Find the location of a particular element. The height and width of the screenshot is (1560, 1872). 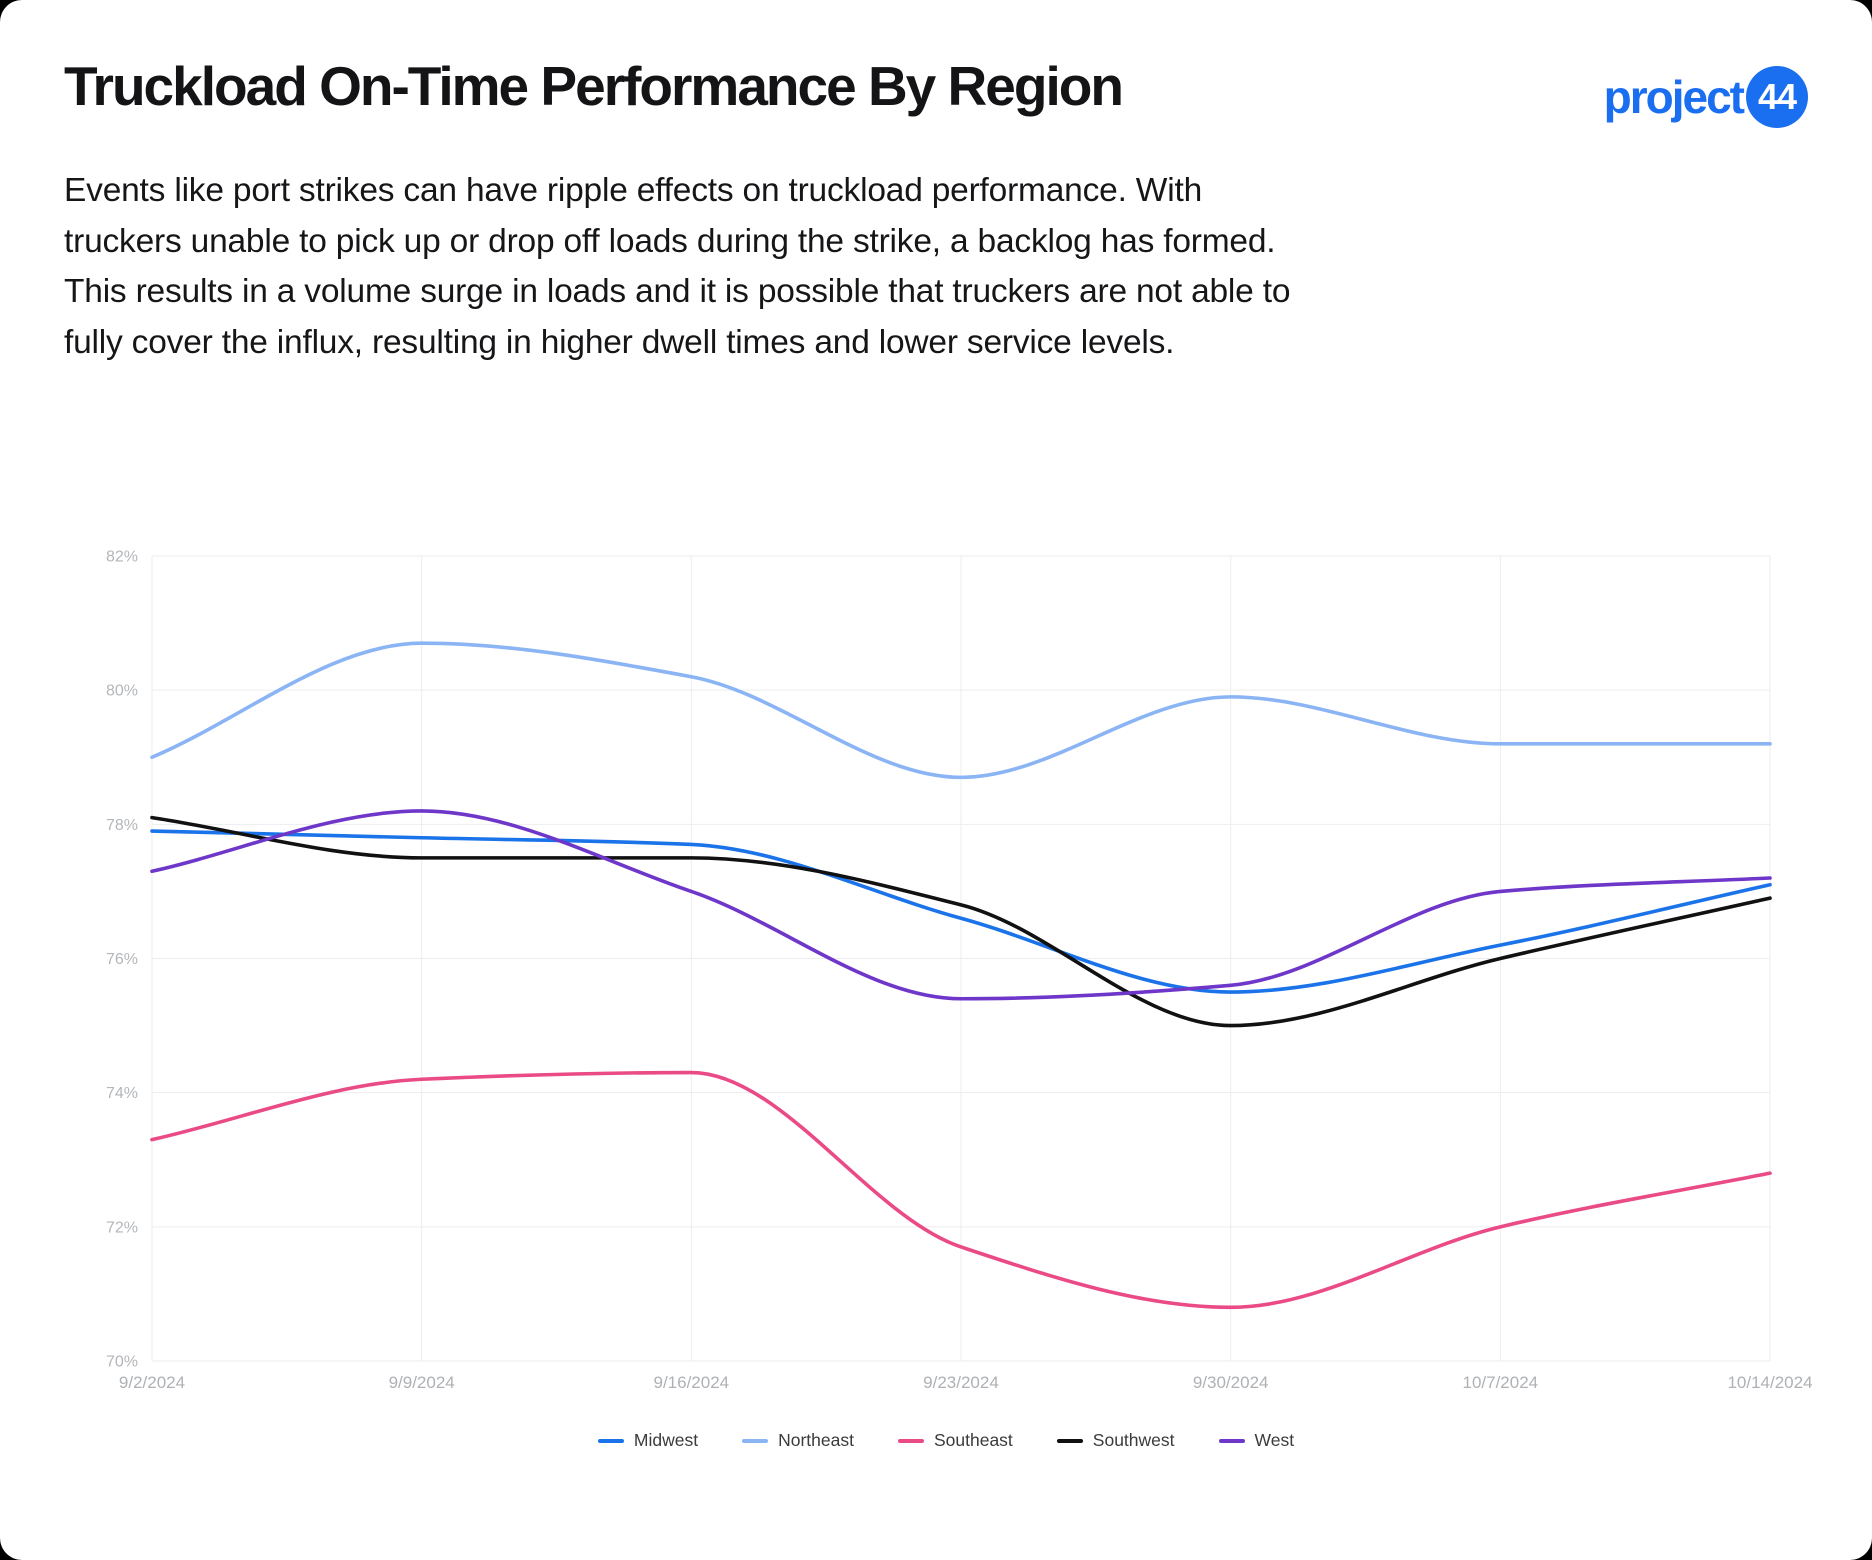

chart-legend: Midwest Northeast Southeast Southwest West is located at coordinates (946, 1440).